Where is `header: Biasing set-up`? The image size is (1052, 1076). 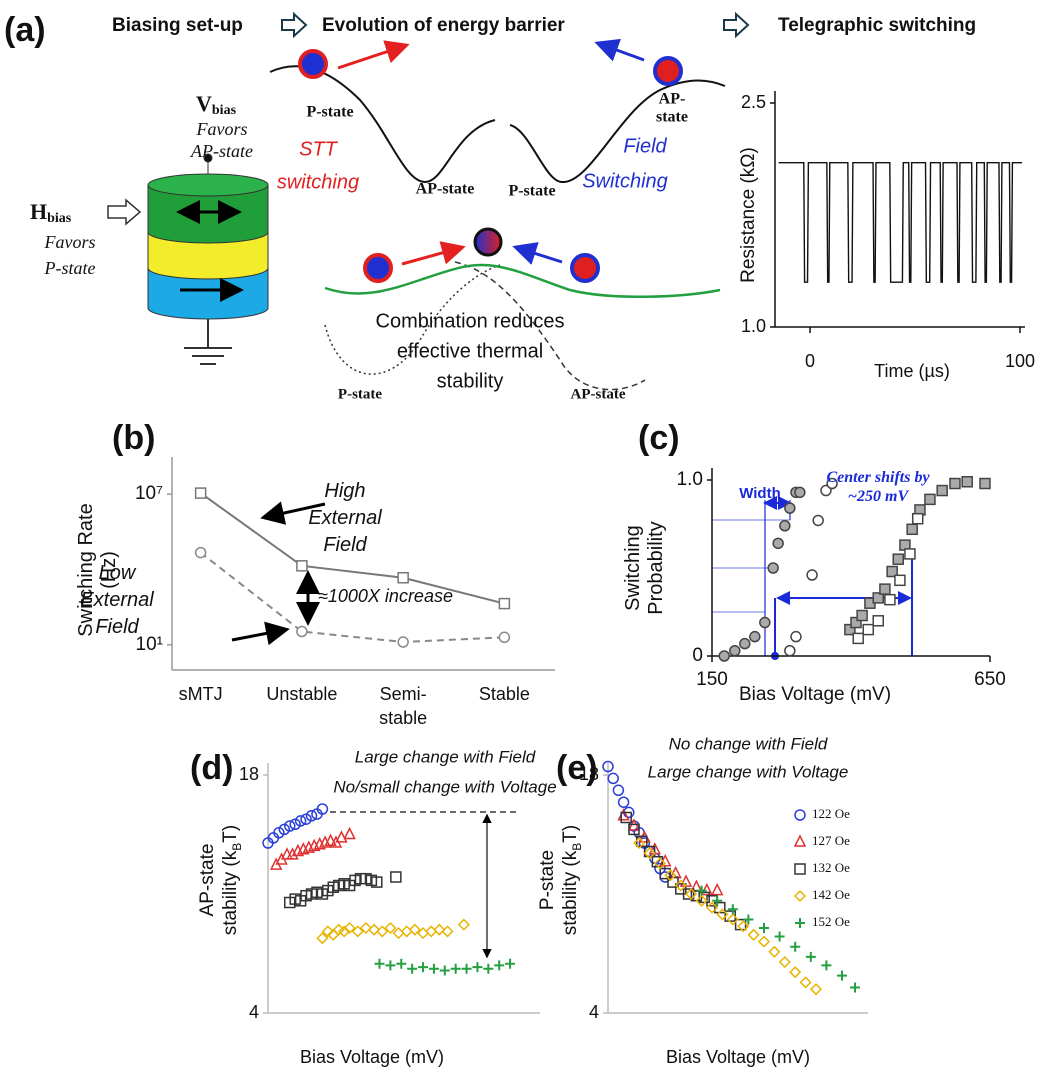
header: Biasing set-up is located at coordinates (177, 25).